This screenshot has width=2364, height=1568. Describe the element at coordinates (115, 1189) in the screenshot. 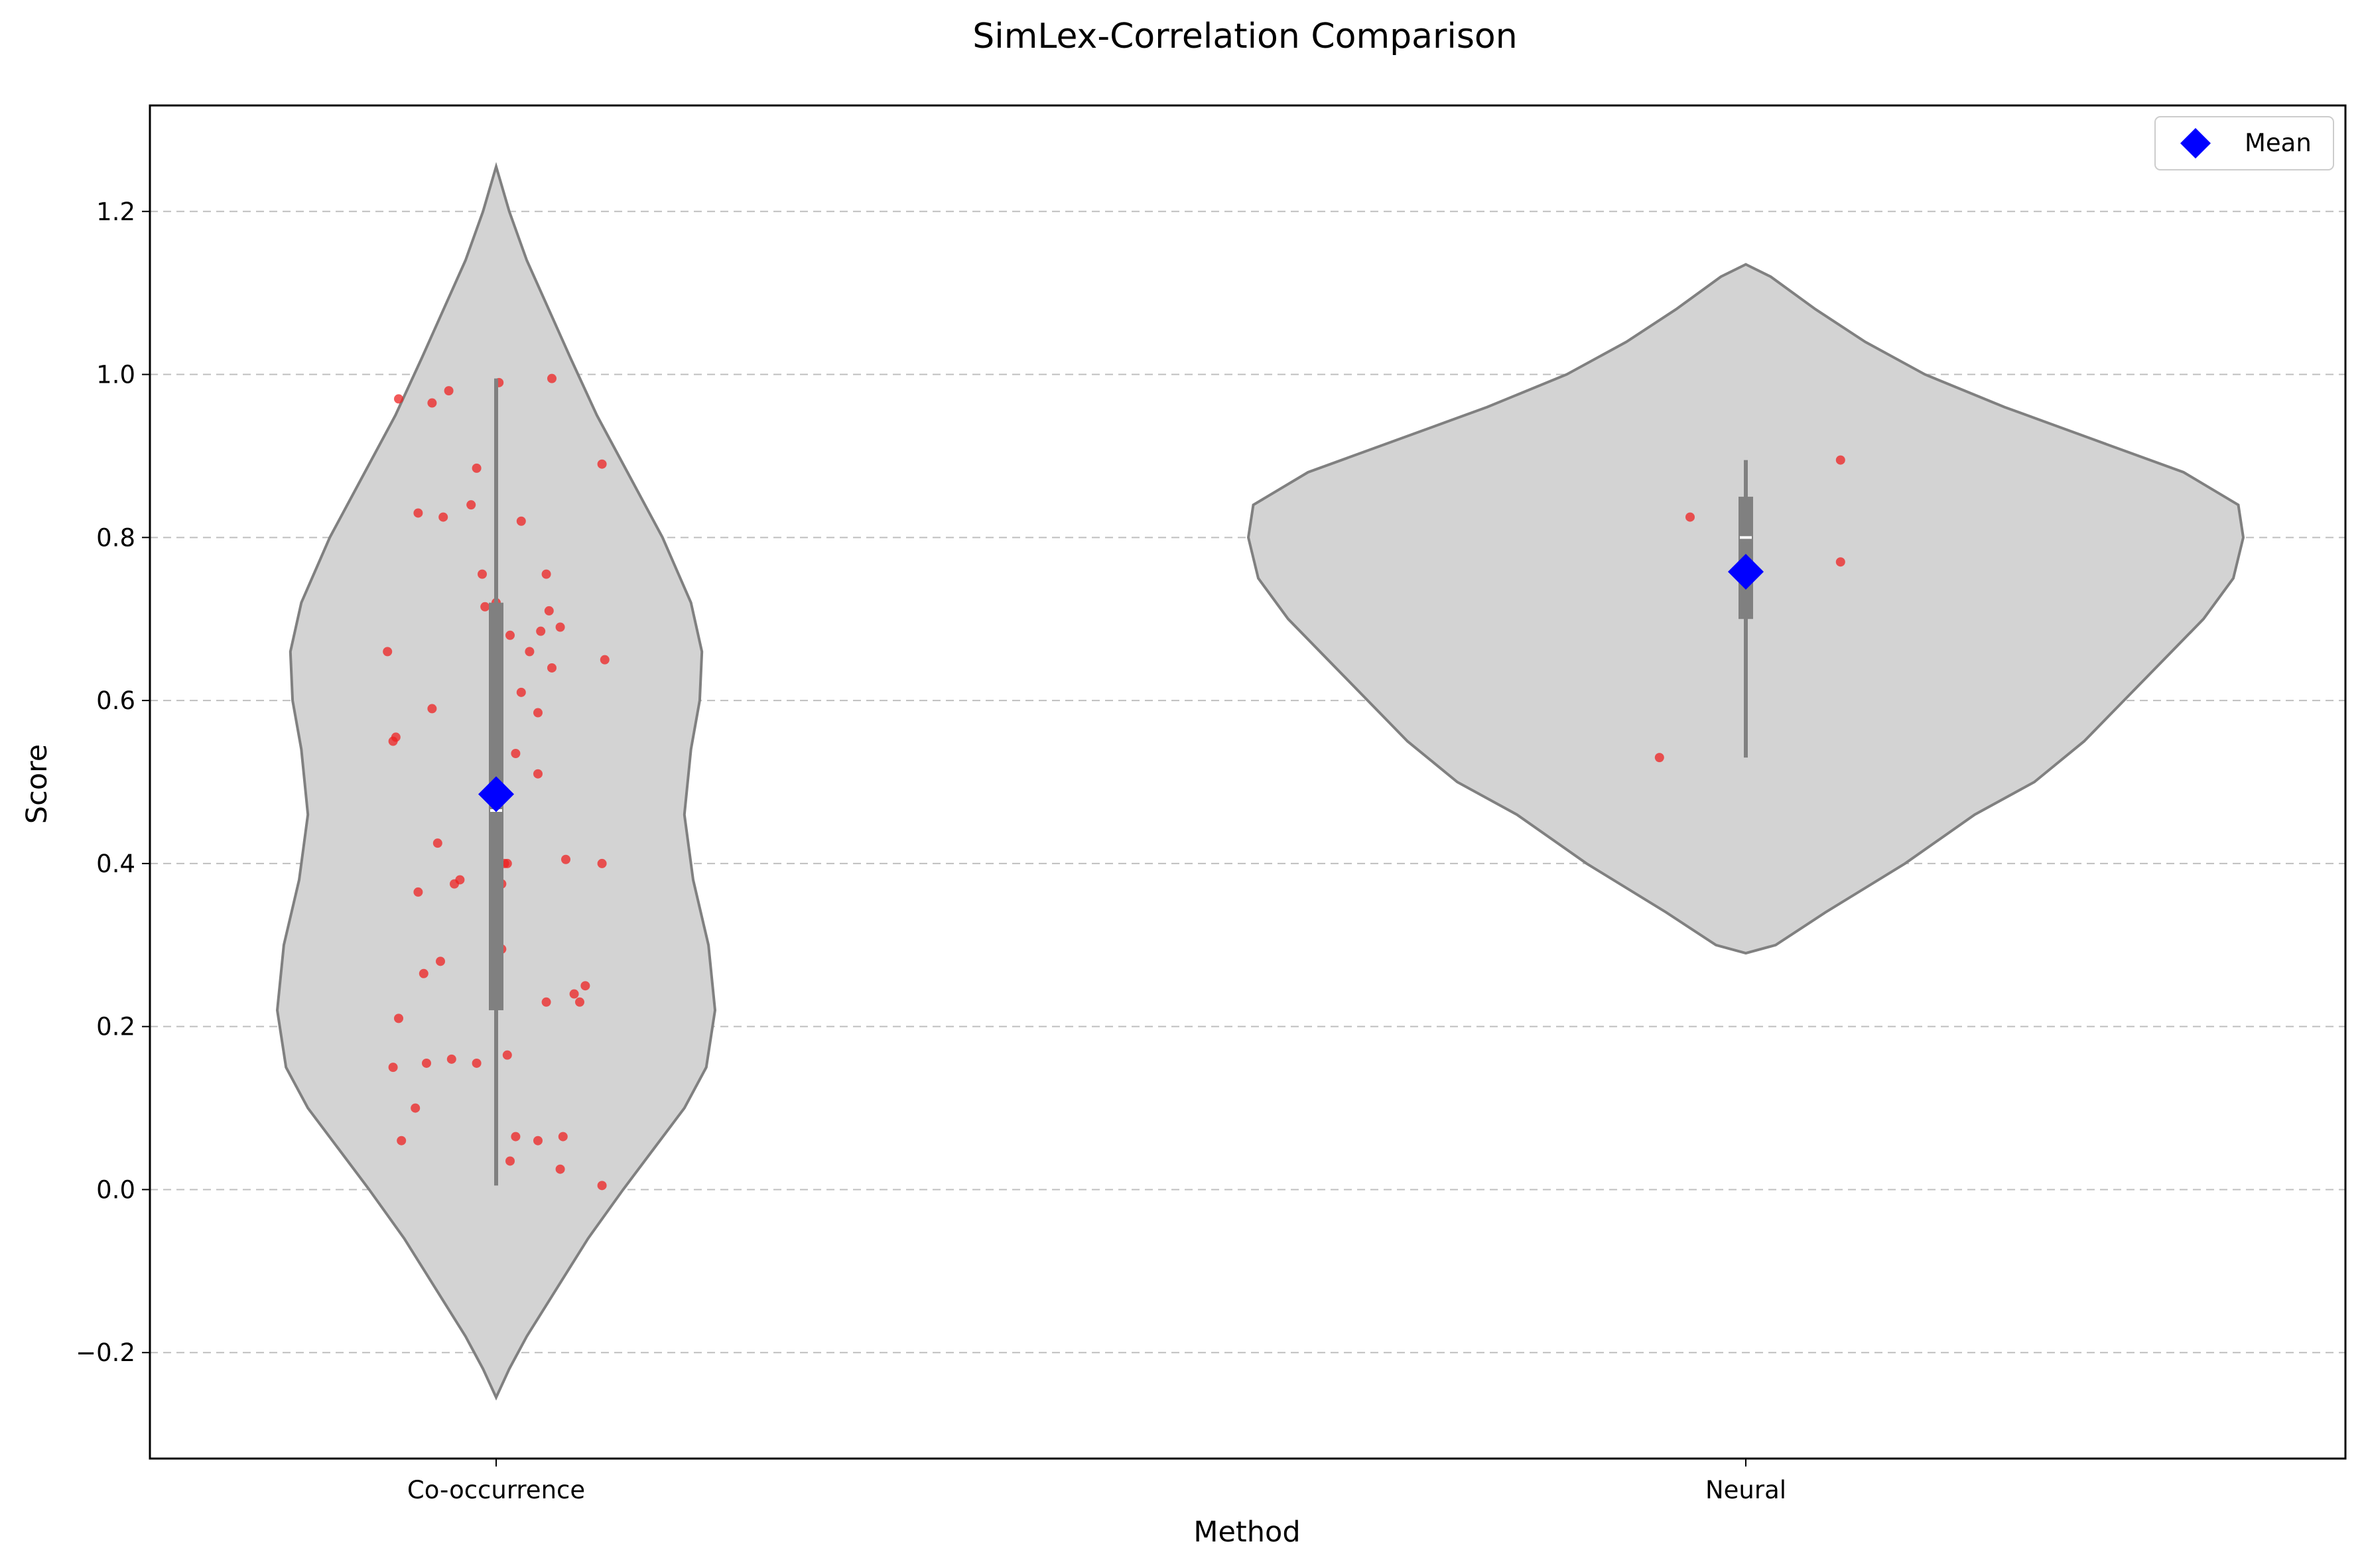

I see `y-tick-label: 0.0` at that location.